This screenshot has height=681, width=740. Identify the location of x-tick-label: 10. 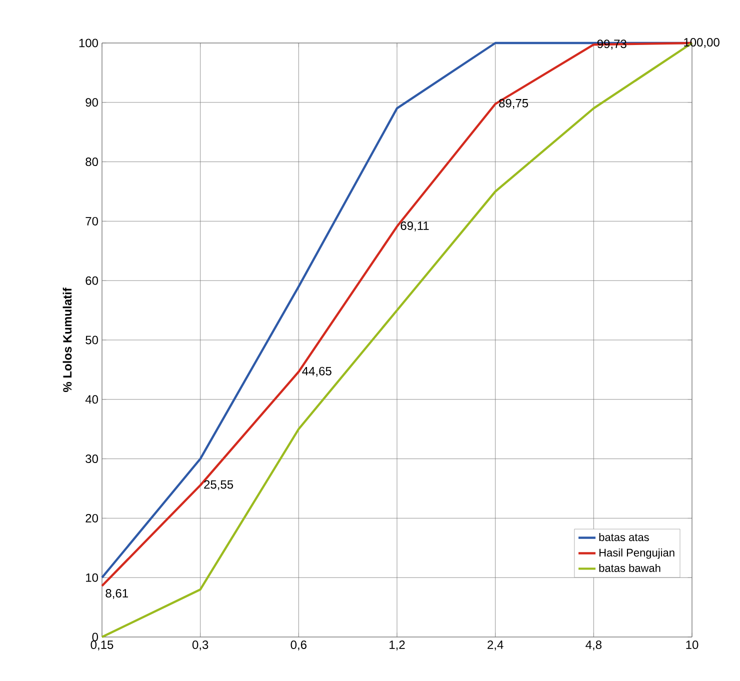
(692, 645).